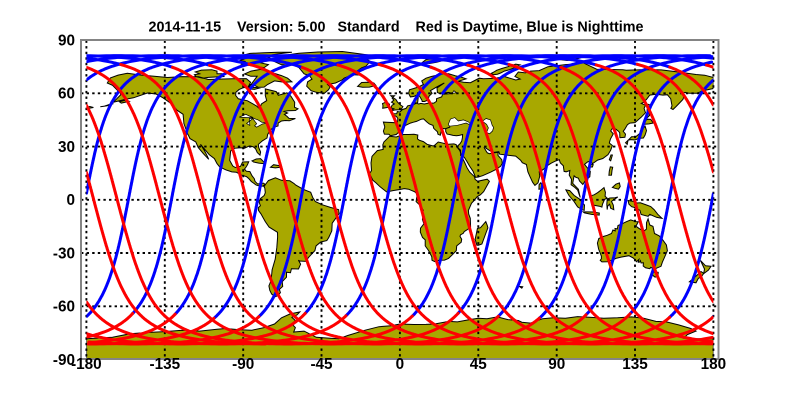 The width and height of the screenshot is (800, 400). Describe the element at coordinates (714, 364) in the screenshot. I see `svg-text: 180` at that location.